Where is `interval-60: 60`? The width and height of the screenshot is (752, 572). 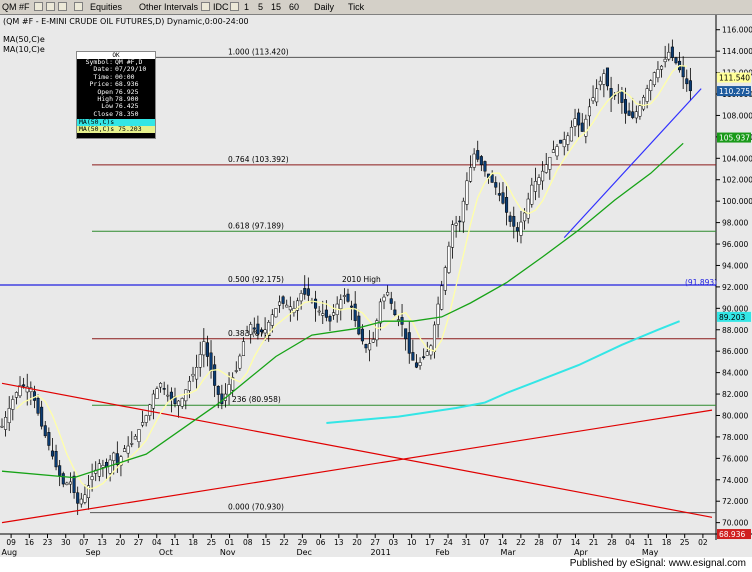 interval-60: 60 is located at coordinates (294, 7).